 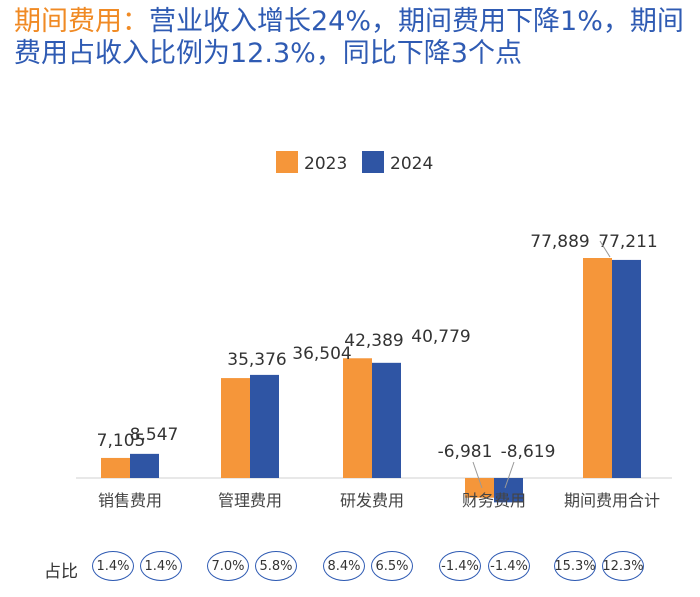 I want to click on ratio-oval-4-0: 15.3%, so click(x=575, y=566).